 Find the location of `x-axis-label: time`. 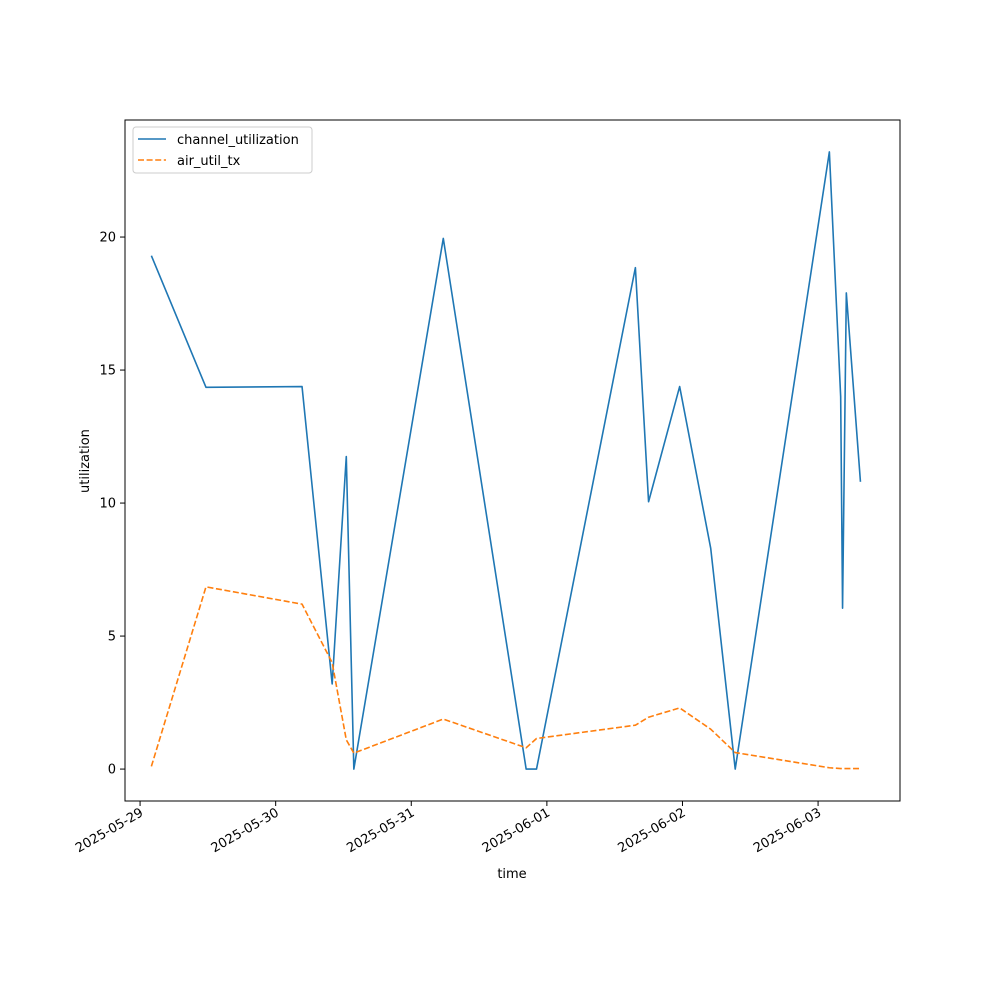

x-axis-label: time is located at coordinates (511, 874).